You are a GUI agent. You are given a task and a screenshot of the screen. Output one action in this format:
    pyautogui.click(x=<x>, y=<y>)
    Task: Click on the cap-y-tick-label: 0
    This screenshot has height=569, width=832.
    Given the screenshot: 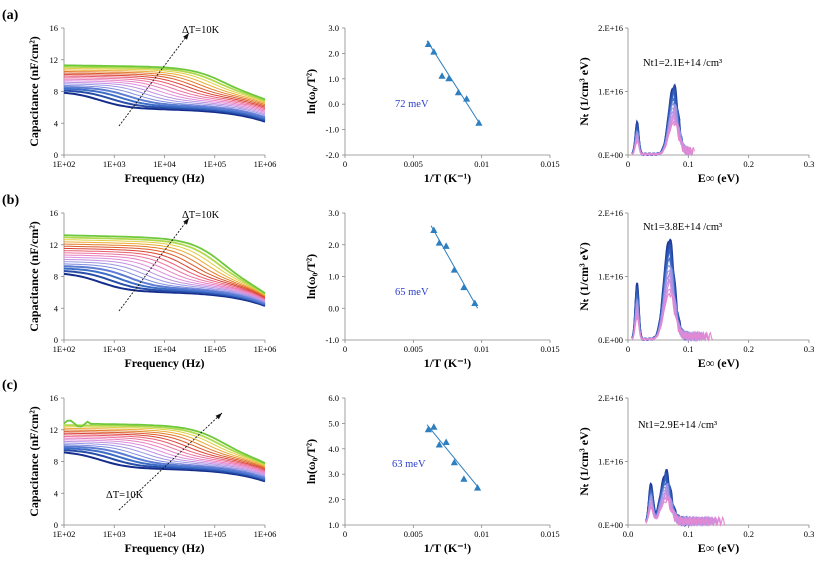 What is the action you would take?
    pyautogui.click(x=56, y=340)
    